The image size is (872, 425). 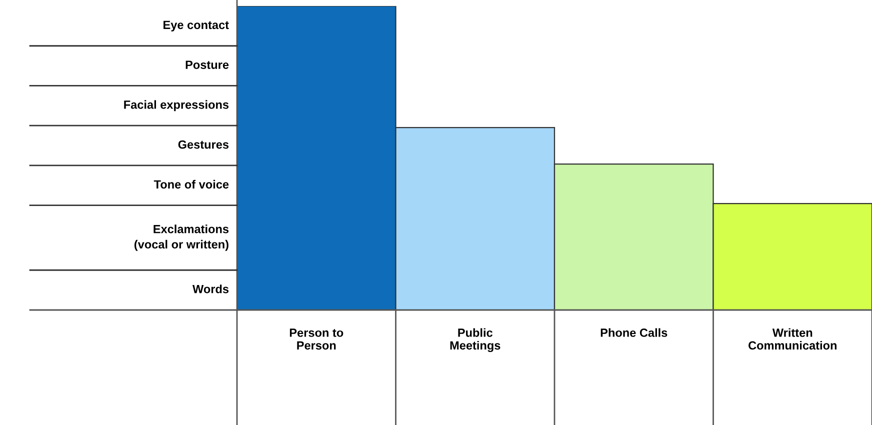 What do you see at coordinates (634, 332) in the screenshot?
I see `x-tick-label: Phone Calls` at bounding box center [634, 332].